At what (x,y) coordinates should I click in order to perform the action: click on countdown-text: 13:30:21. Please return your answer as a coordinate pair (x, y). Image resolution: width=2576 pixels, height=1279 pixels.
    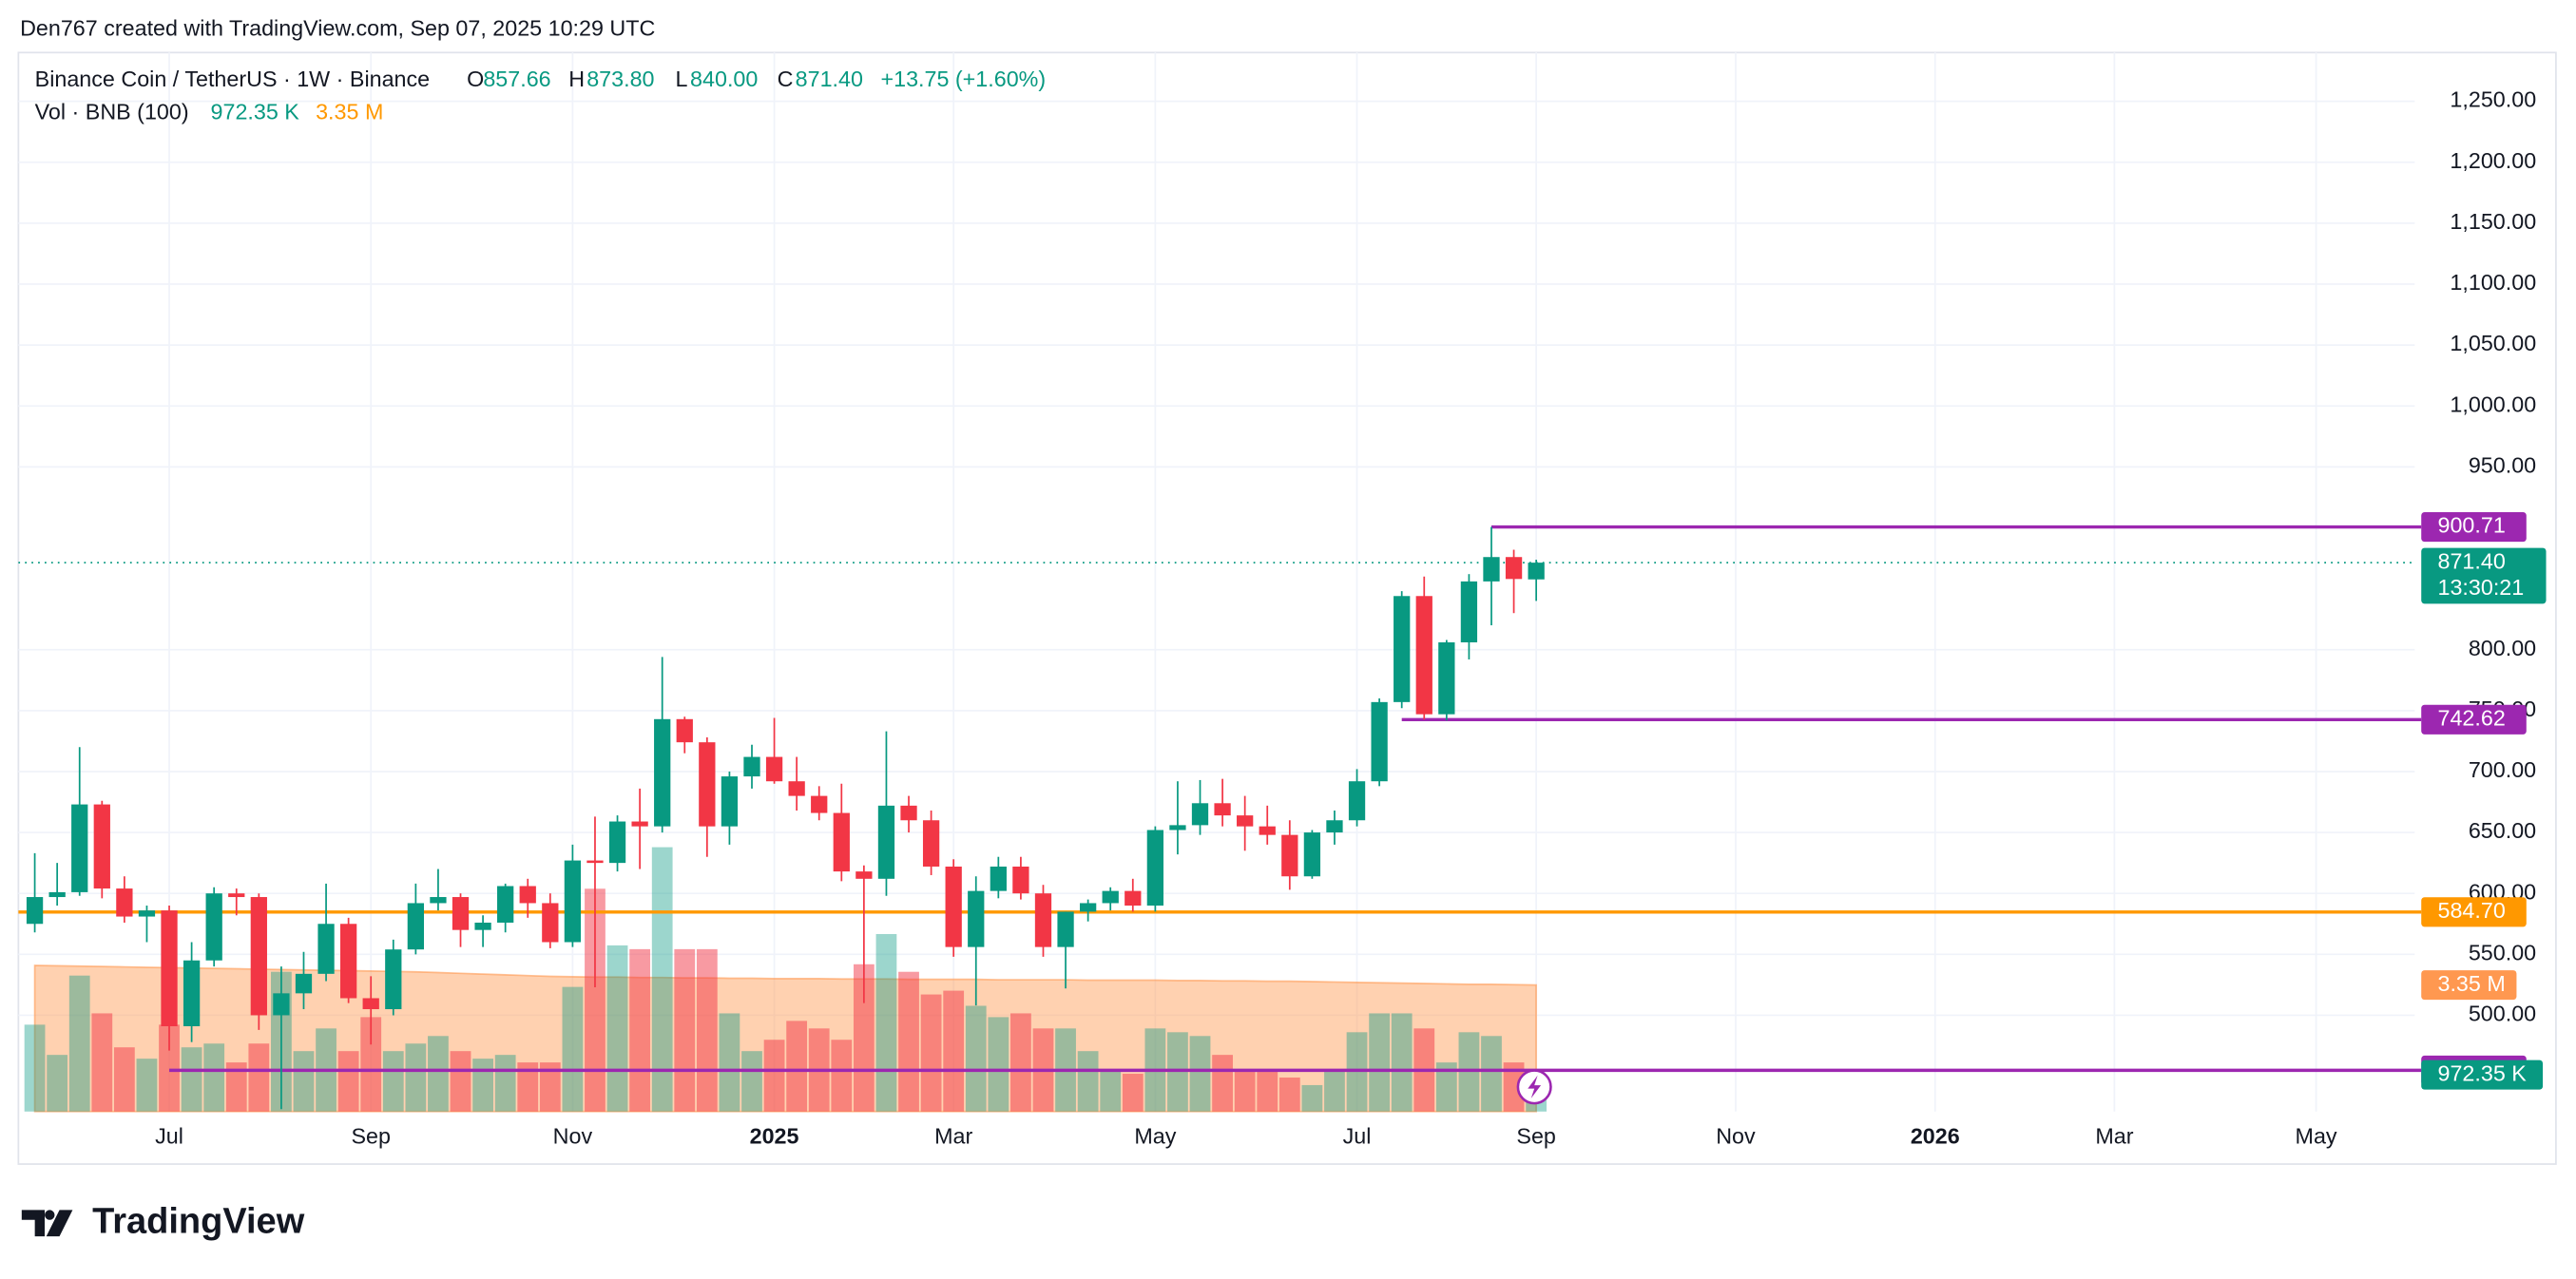
    Looking at the image, I should click on (2481, 588).